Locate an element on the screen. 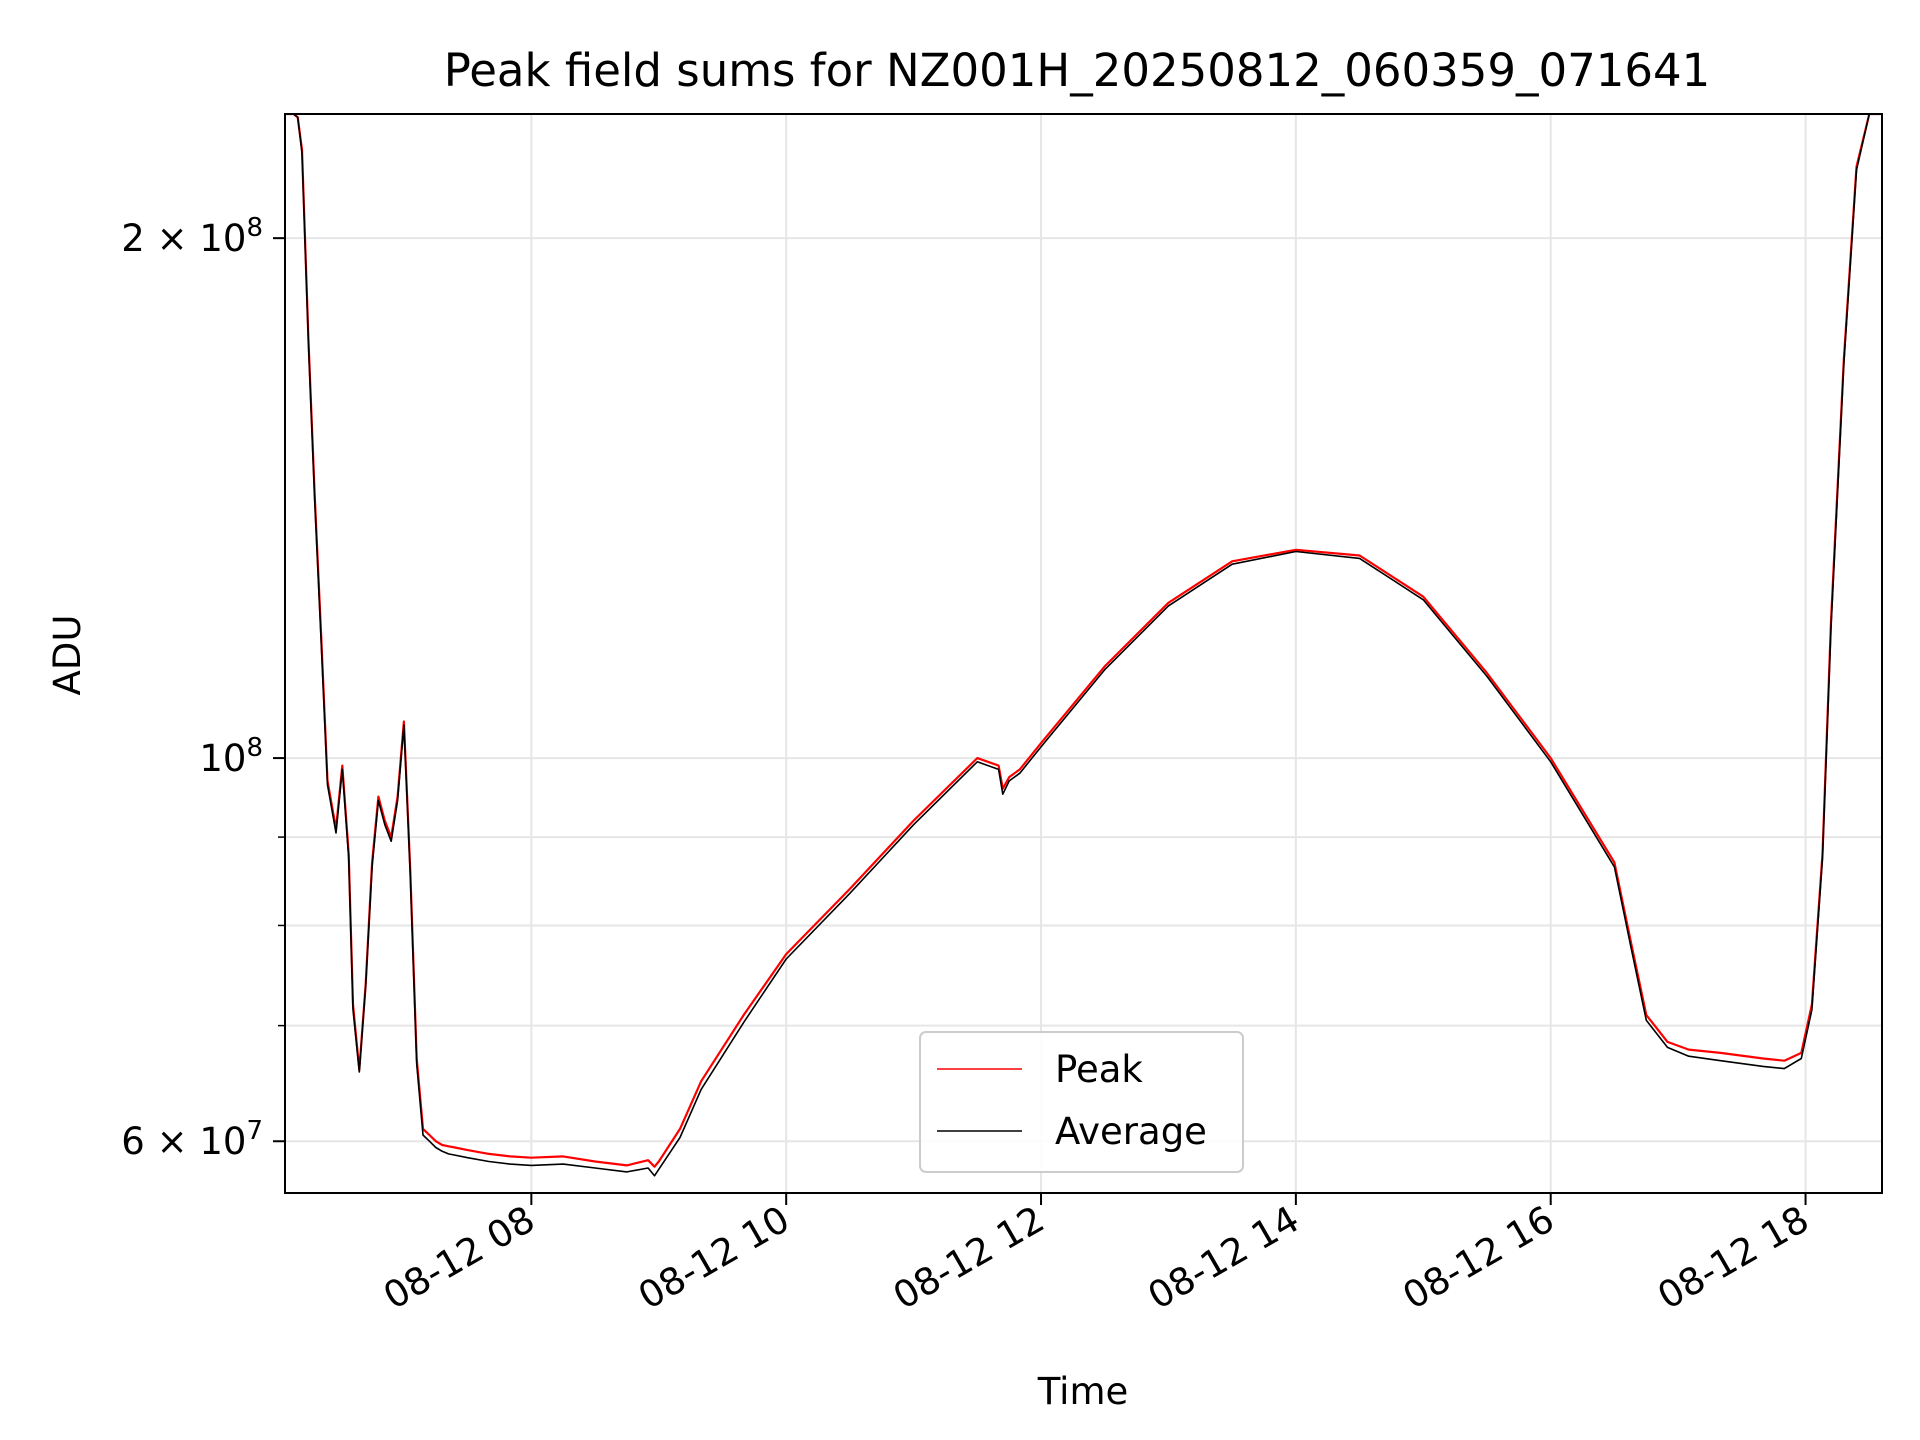 This screenshot has height=1440, width=1920. legend: Peak Average is located at coordinates (1081, 1102).